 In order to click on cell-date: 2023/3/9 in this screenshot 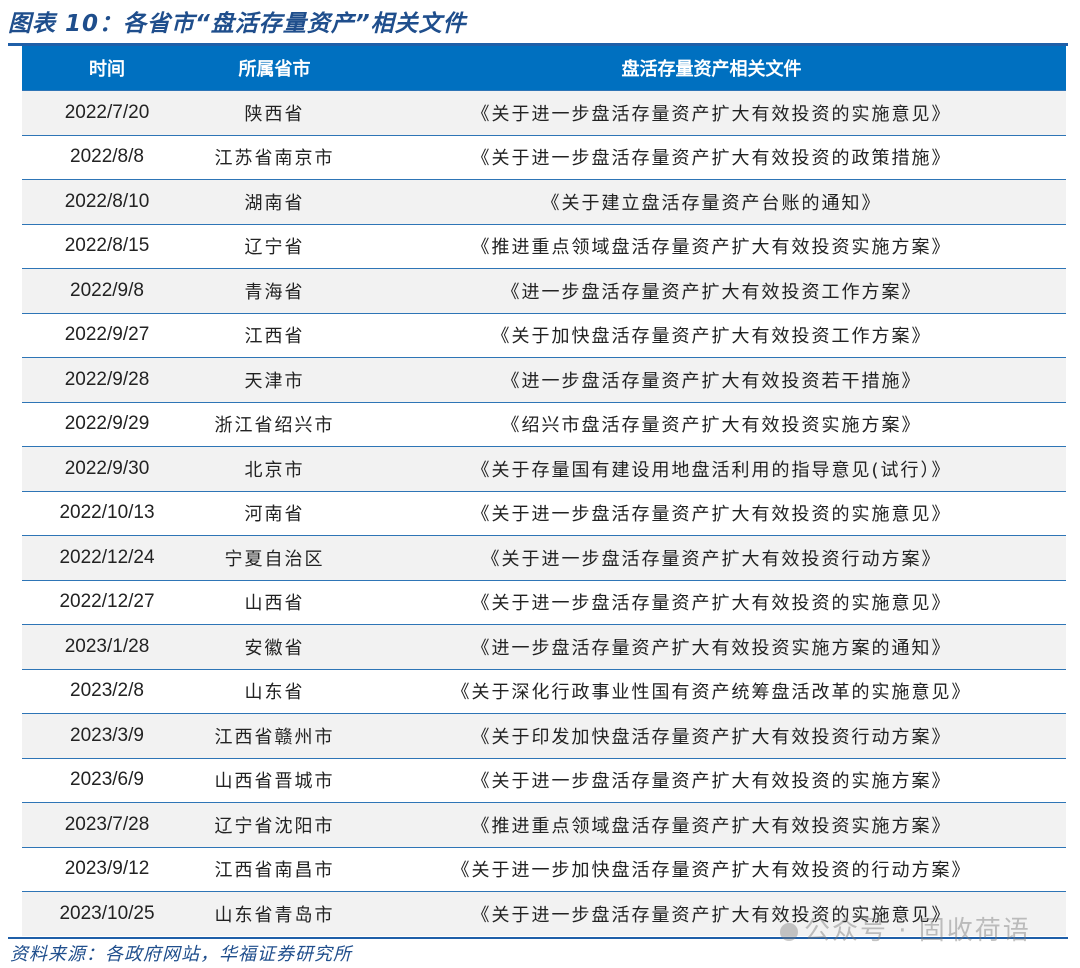, I will do `click(107, 735)`.